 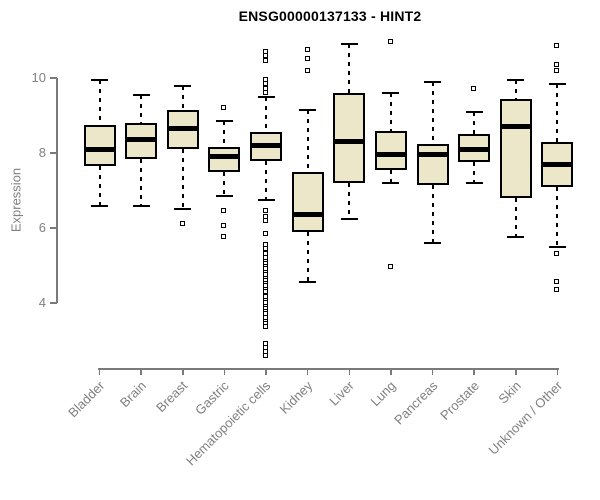 I want to click on box-gastric, so click(x=224, y=159).